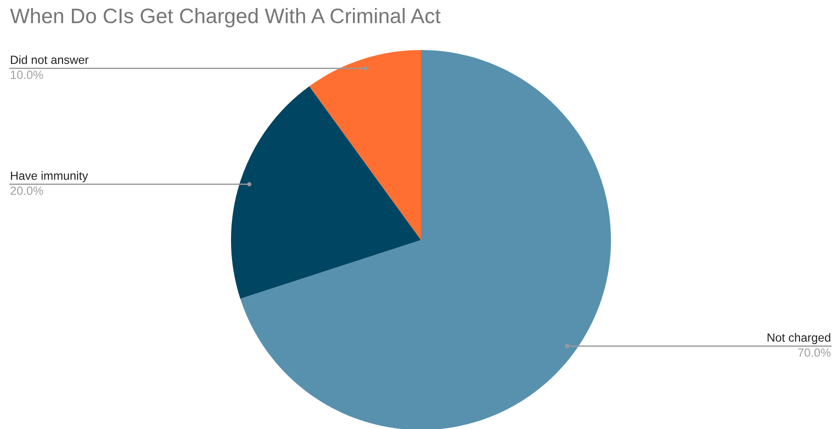 The width and height of the screenshot is (833, 429). Describe the element at coordinates (225, 18) in the screenshot. I see `chart-title: When Do CIs Get Charged With A Criminal Act` at that location.